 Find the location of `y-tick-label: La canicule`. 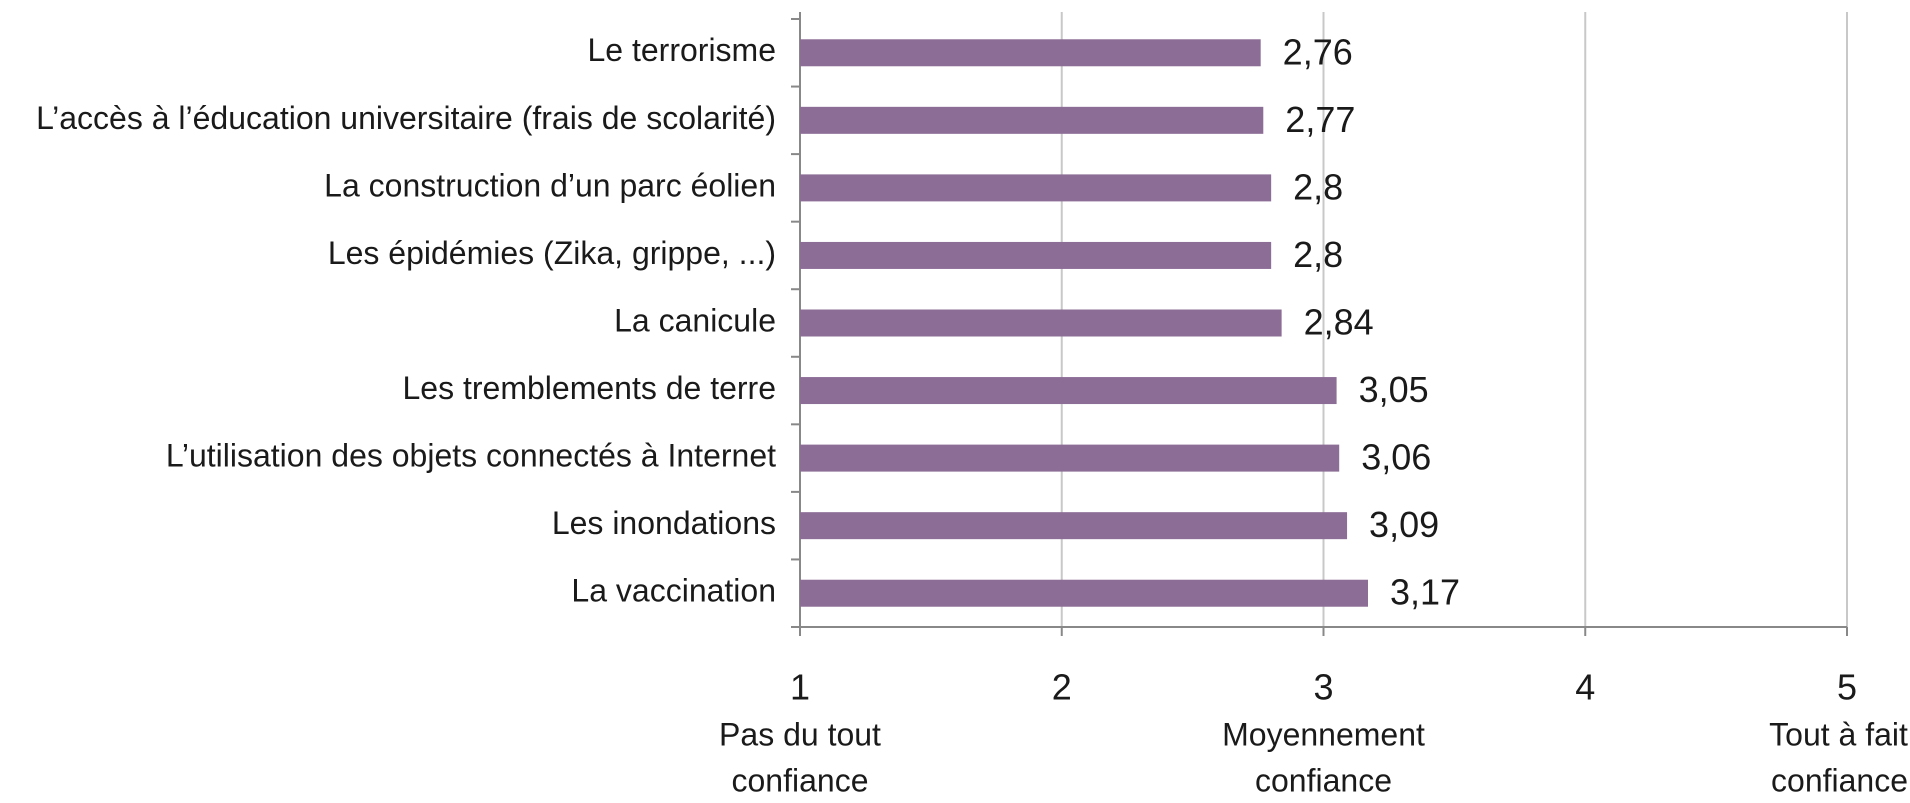

y-tick-label: La canicule is located at coordinates (695, 320).